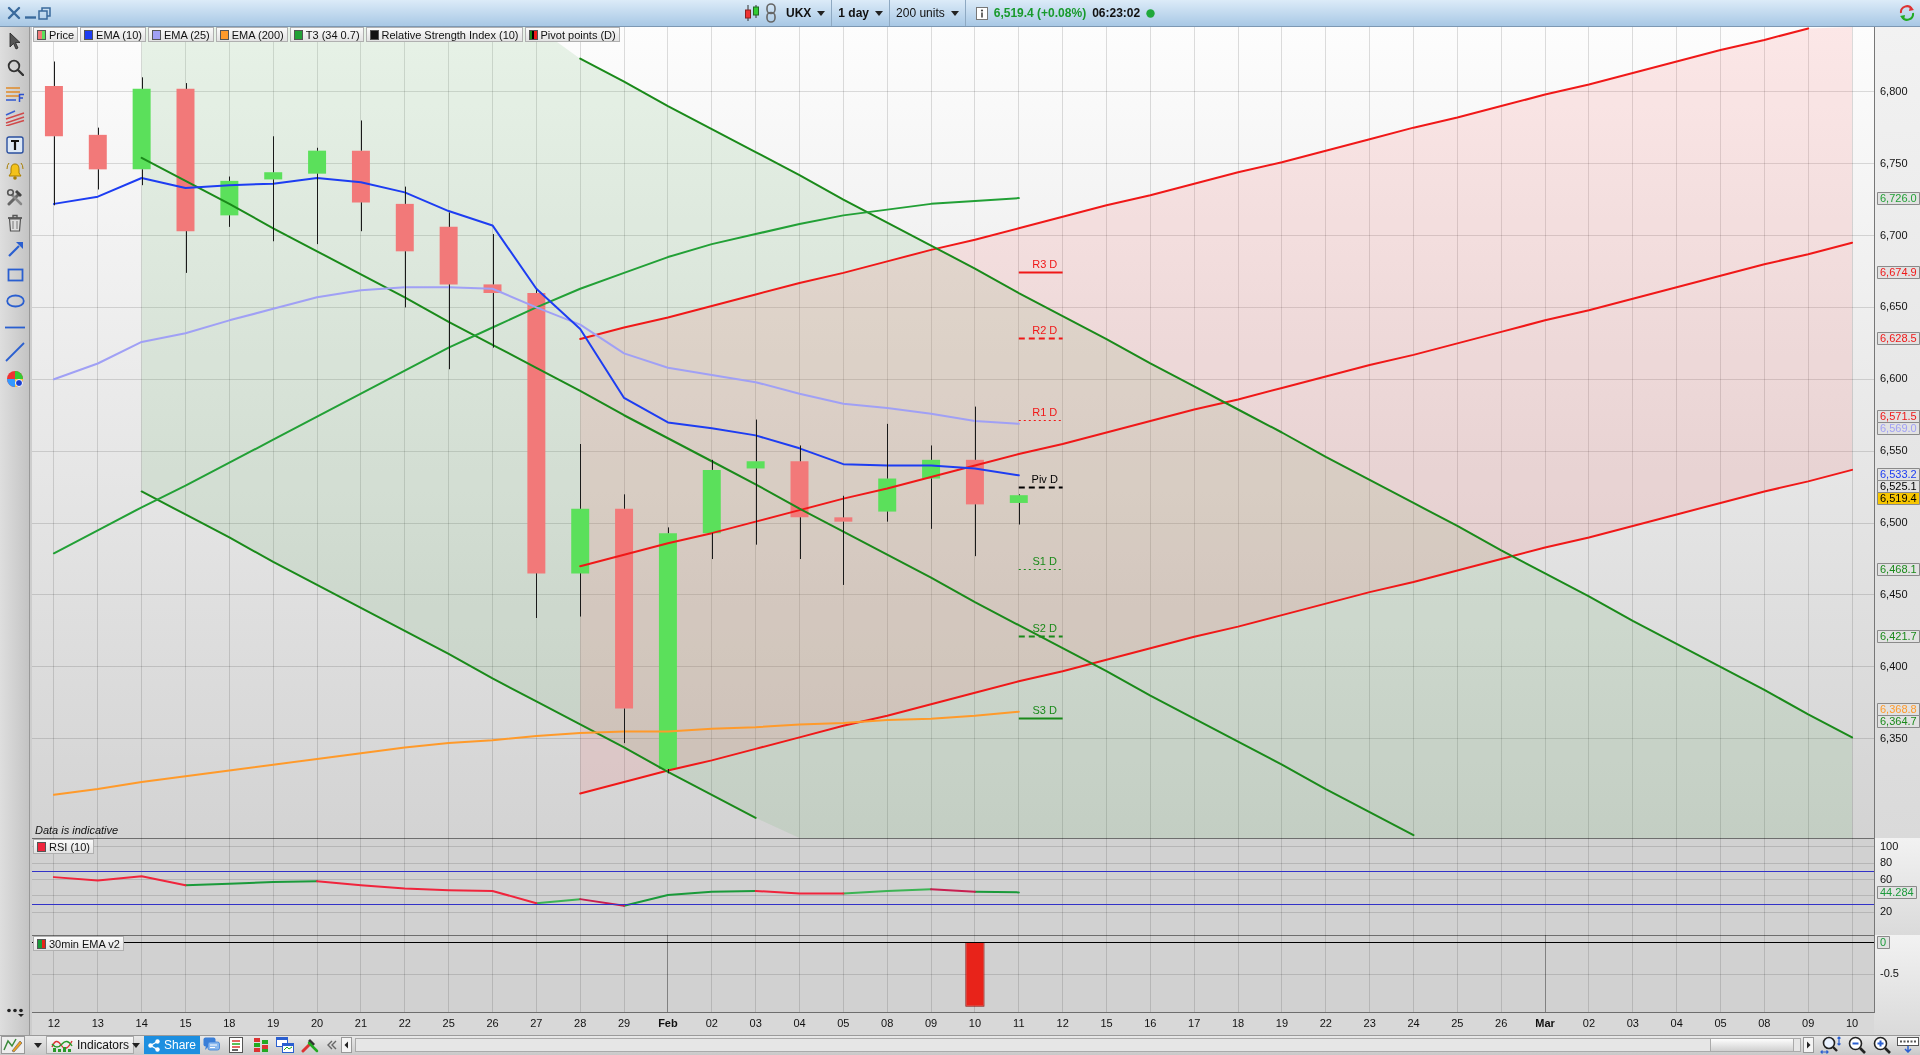  Describe the element at coordinates (1883, 942) in the screenshot. I see `y-tick-label: 0` at that location.